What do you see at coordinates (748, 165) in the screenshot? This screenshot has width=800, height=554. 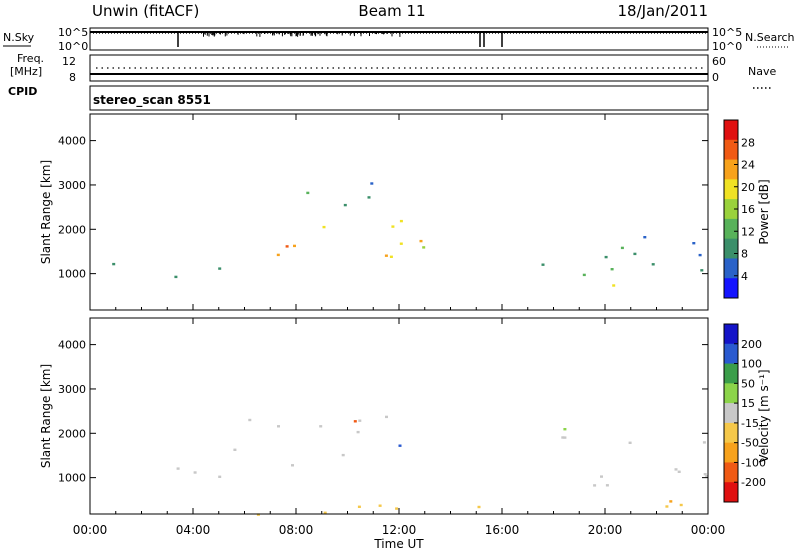 I see `colorbar-tick-label: 24` at bounding box center [748, 165].